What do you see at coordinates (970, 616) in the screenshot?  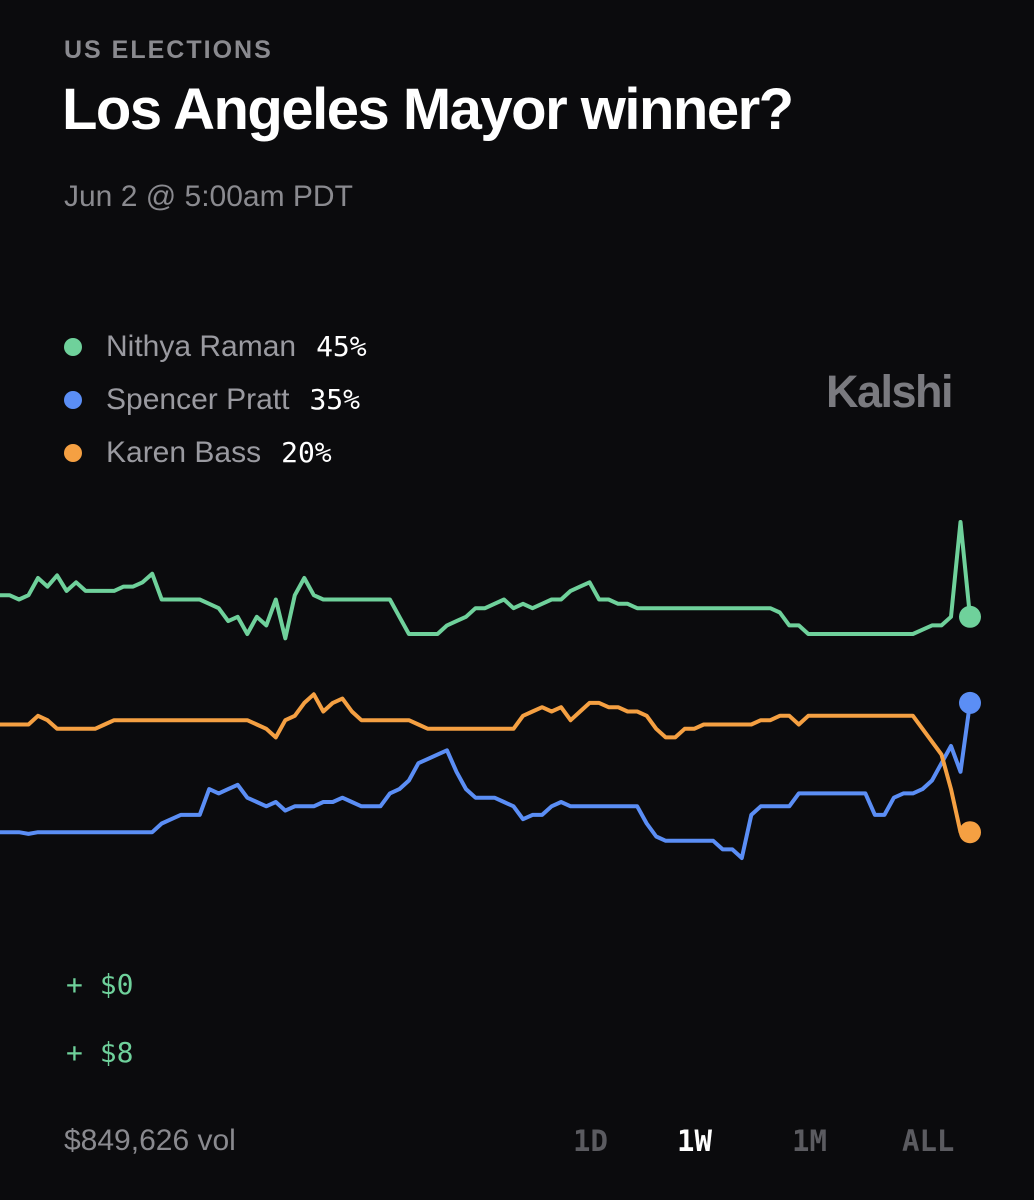 I see `series-endpoint-nithya-raman` at bounding box center [970, 616].